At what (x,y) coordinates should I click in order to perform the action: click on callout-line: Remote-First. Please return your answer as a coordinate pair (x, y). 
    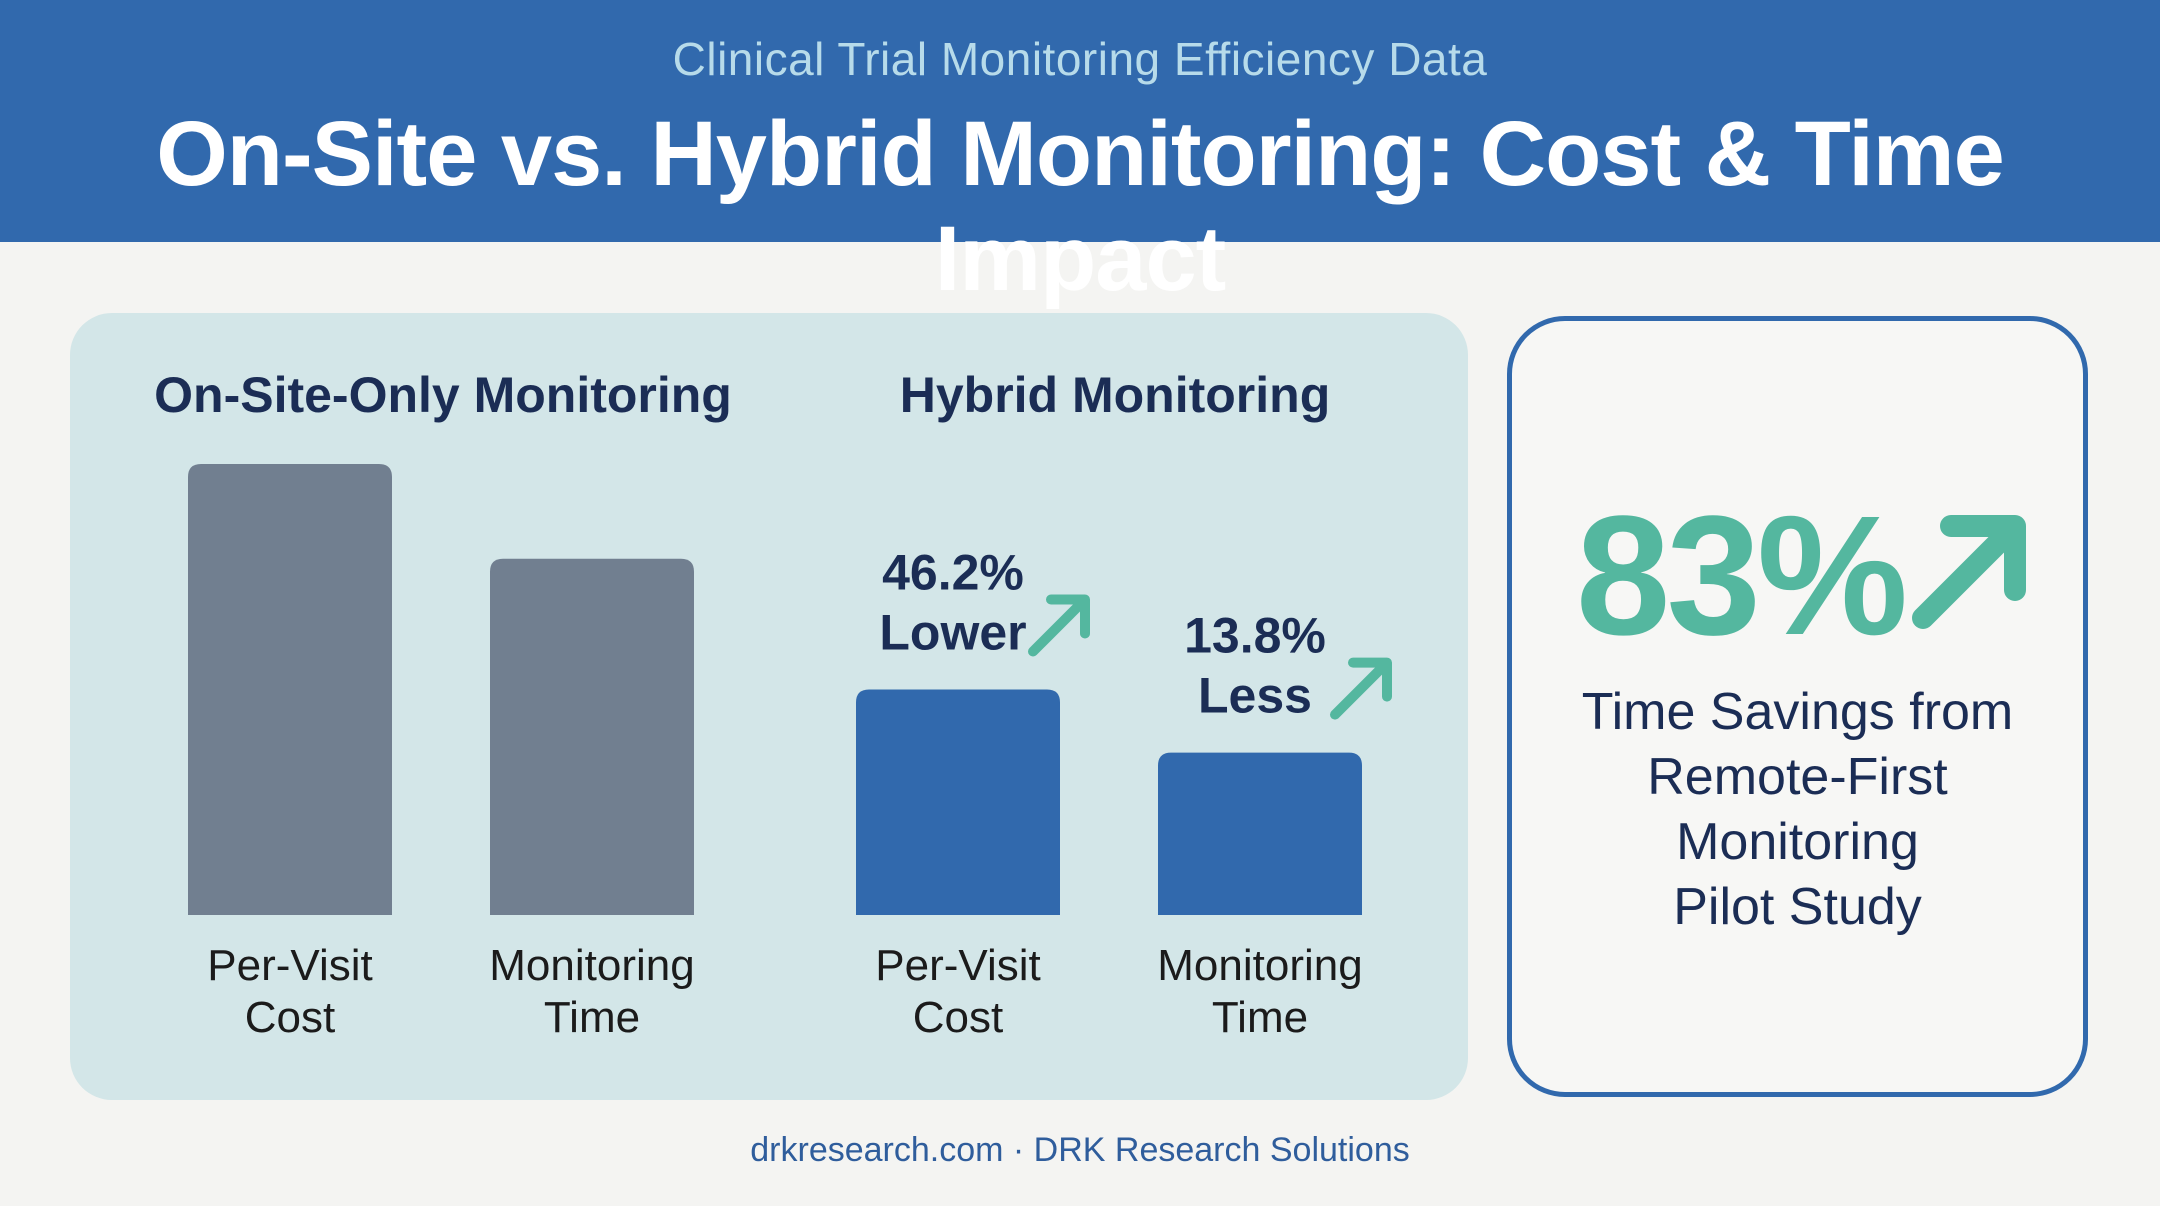
    Looking at the image, I should click on (1797, 777).